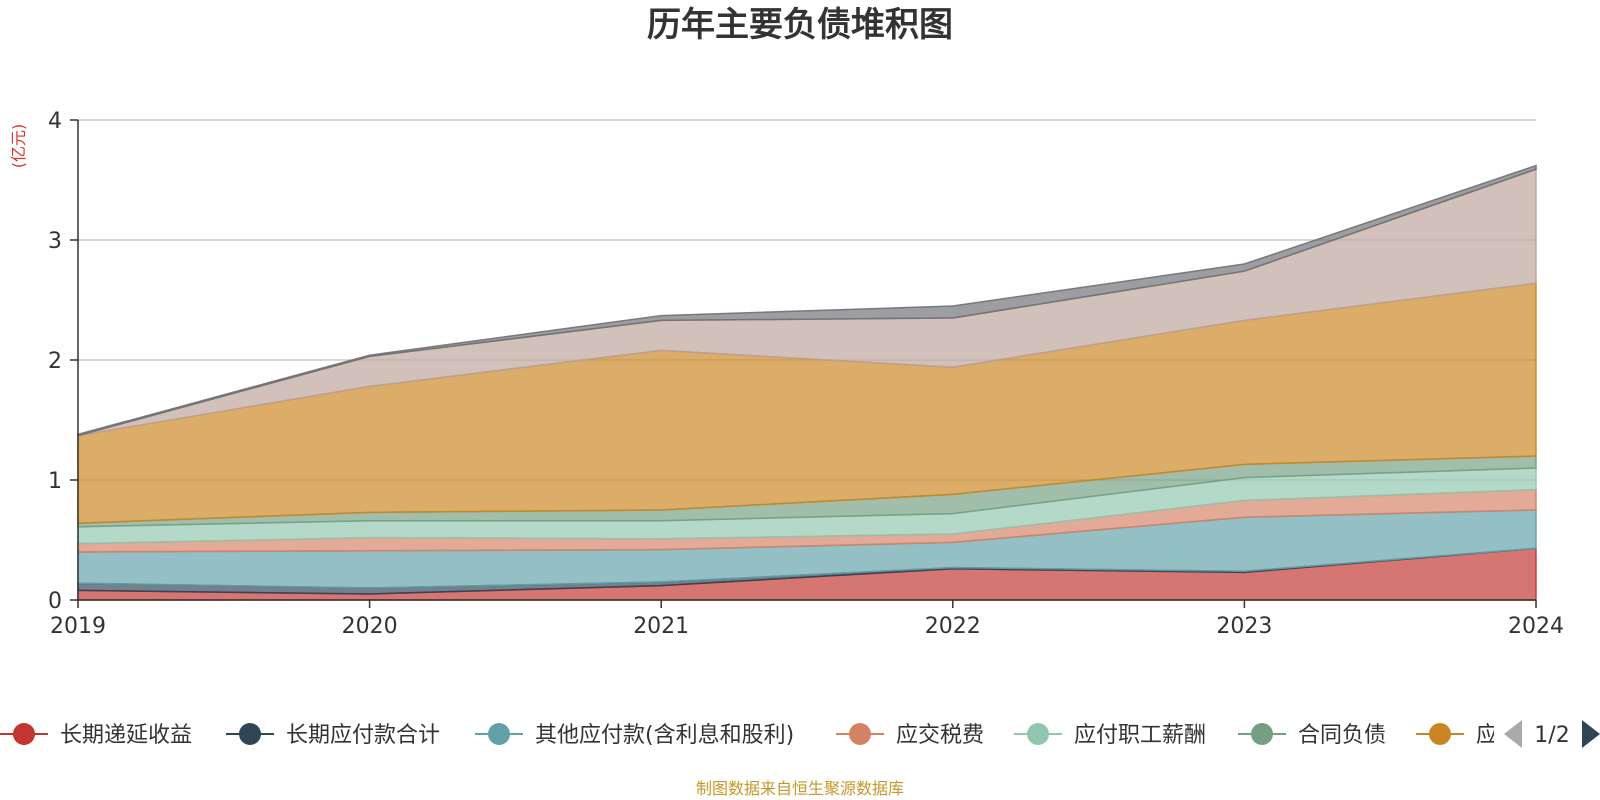 The image size is (1600, 800). I want to click on legend-label: 长期递延收益, so click(126, 735).